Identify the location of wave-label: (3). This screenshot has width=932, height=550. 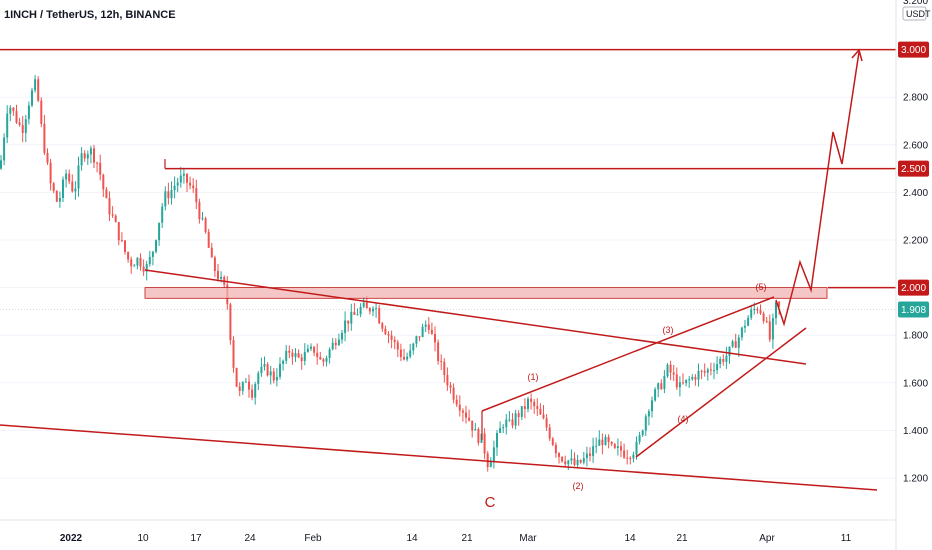
(668, 330).